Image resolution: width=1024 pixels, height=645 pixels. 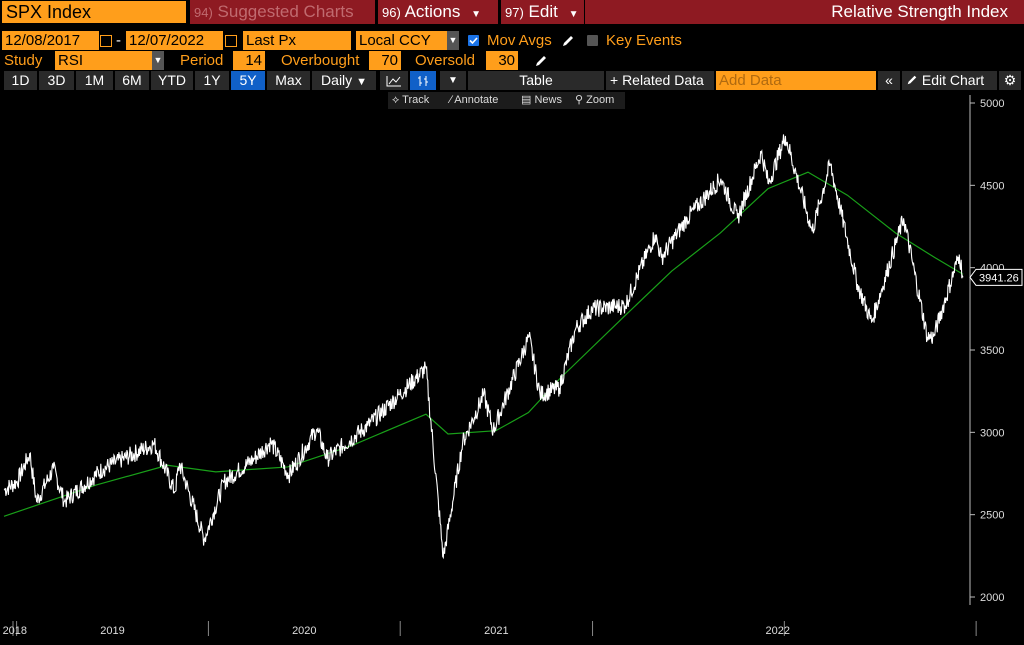 I want to click on edit-number: 97), so click(x=514, y=12).